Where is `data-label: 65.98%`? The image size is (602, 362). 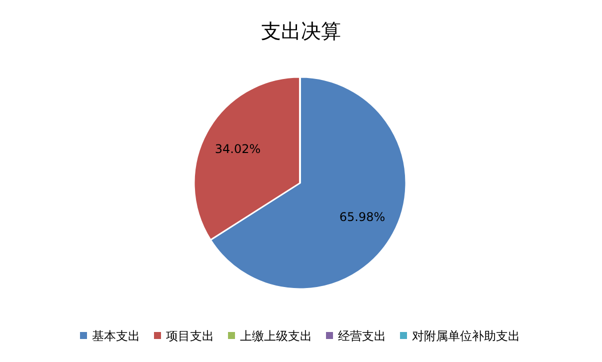
data-label: 65.98% is located at coordinates (362, 217).